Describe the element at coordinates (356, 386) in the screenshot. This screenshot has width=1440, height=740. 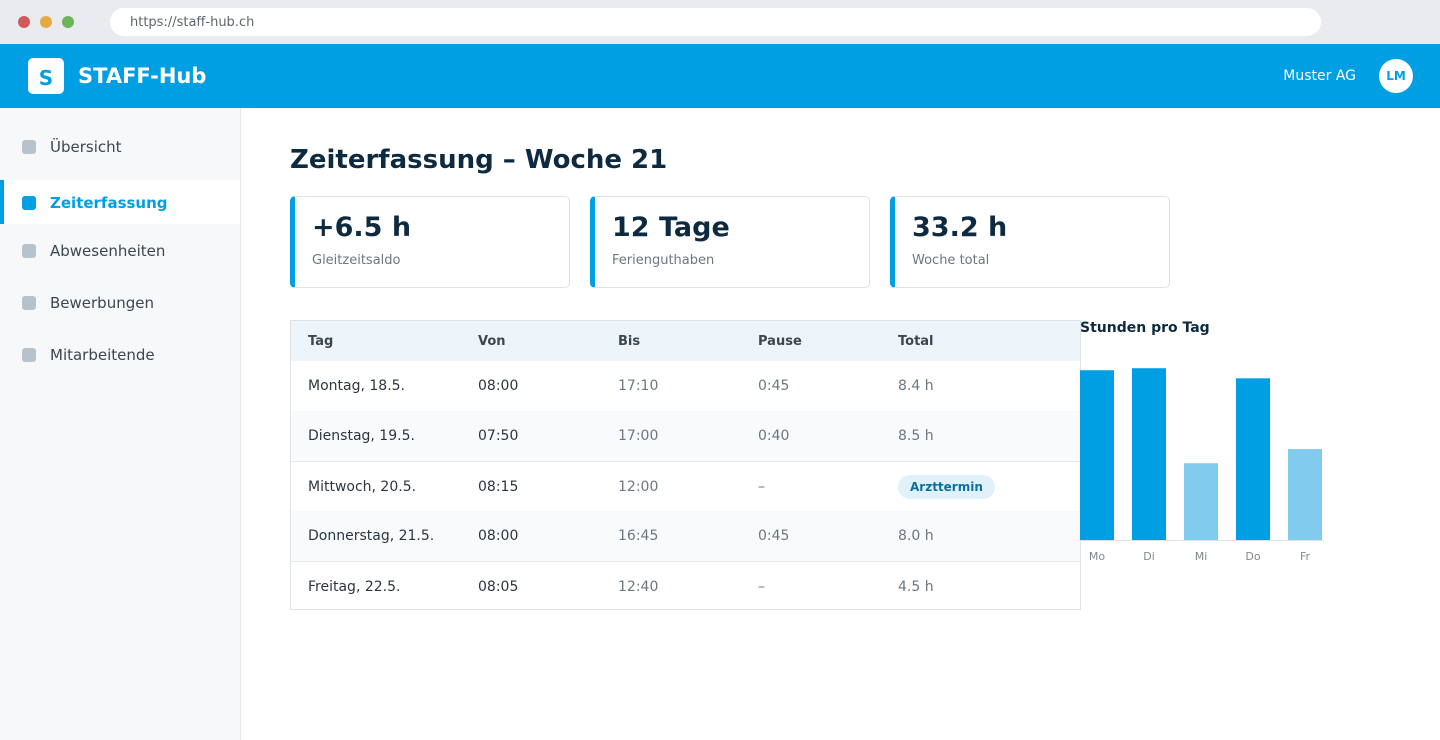
I see `cell-tag: Montag, 18.5.` at that location.